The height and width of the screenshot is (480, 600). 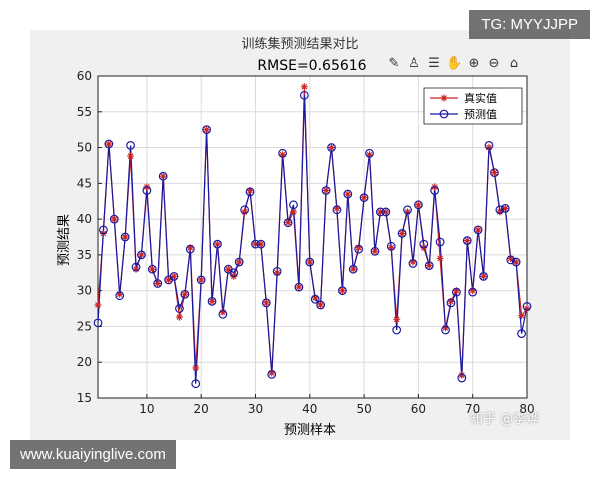 I want to click on x-tick-label: 60, so click(x=418, y=409).